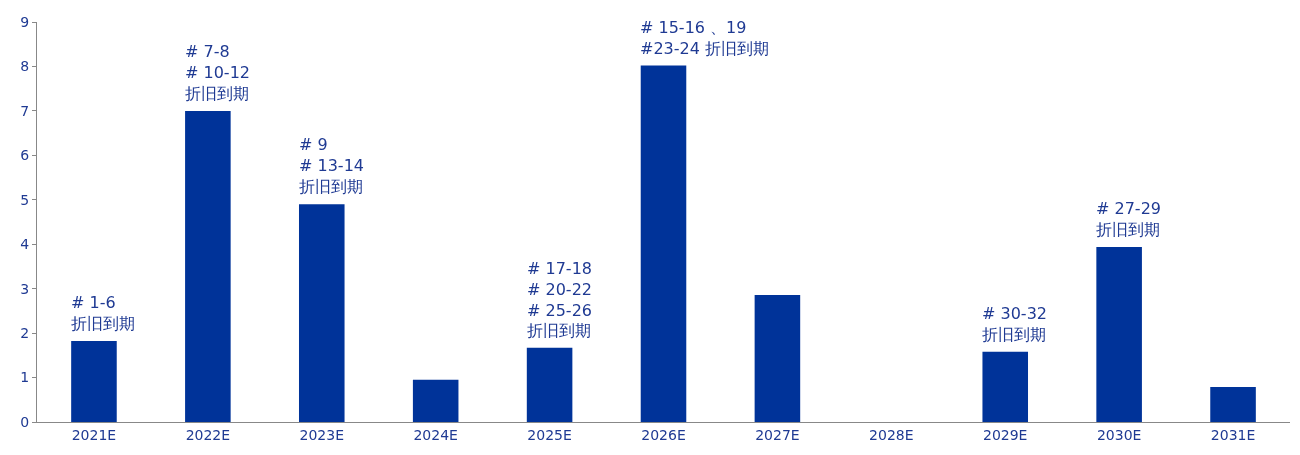 The image size is (1300, 455). Describe the element at coordinates (1119, 434) in the screenshot. I see `x-tick-label: 2030E` at that location.